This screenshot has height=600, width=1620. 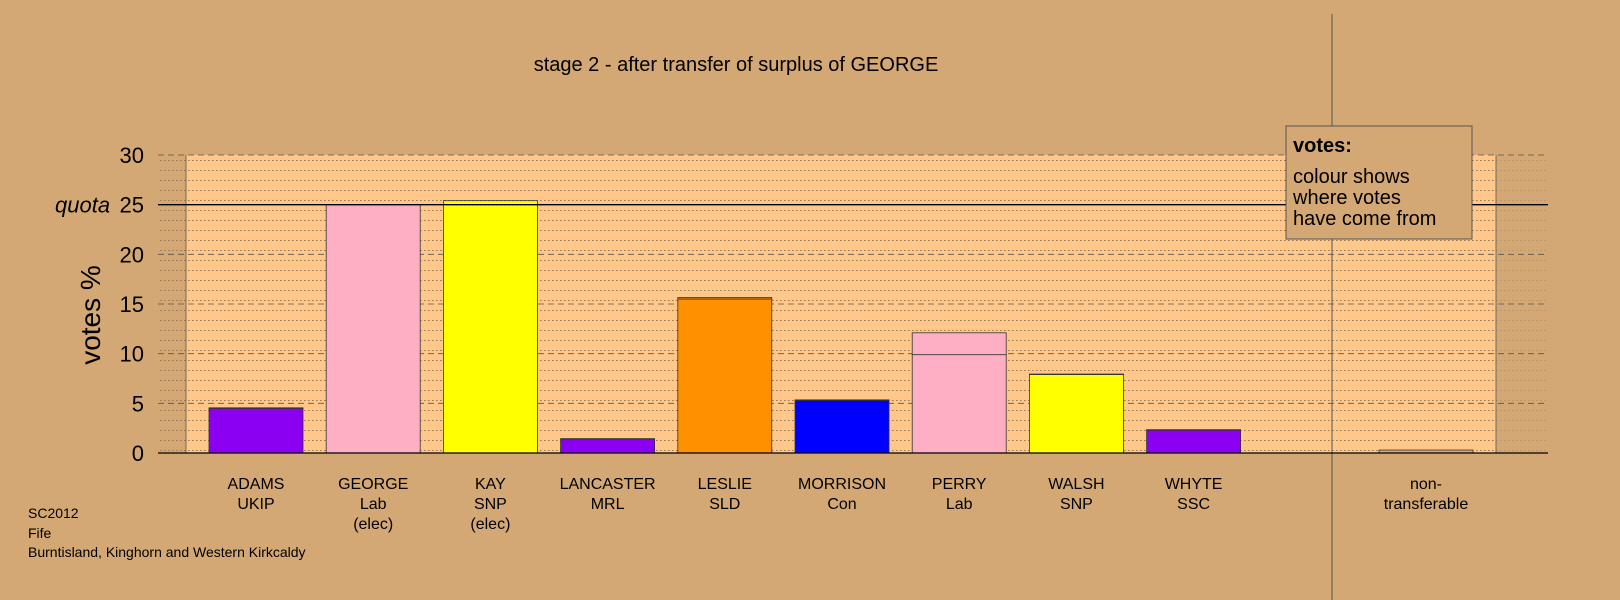 I want to click on footer-election: SC2012, so click(x=53, y=513).